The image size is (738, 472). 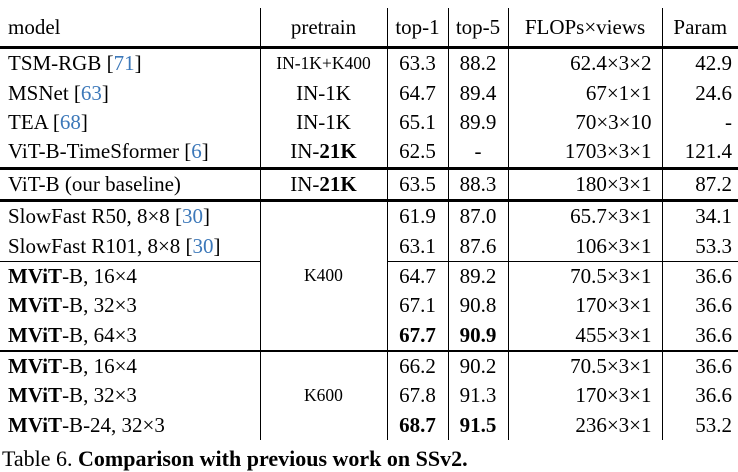 I want to click on model-cell: ViT-B (our baseline), so click(x=130, y=185).